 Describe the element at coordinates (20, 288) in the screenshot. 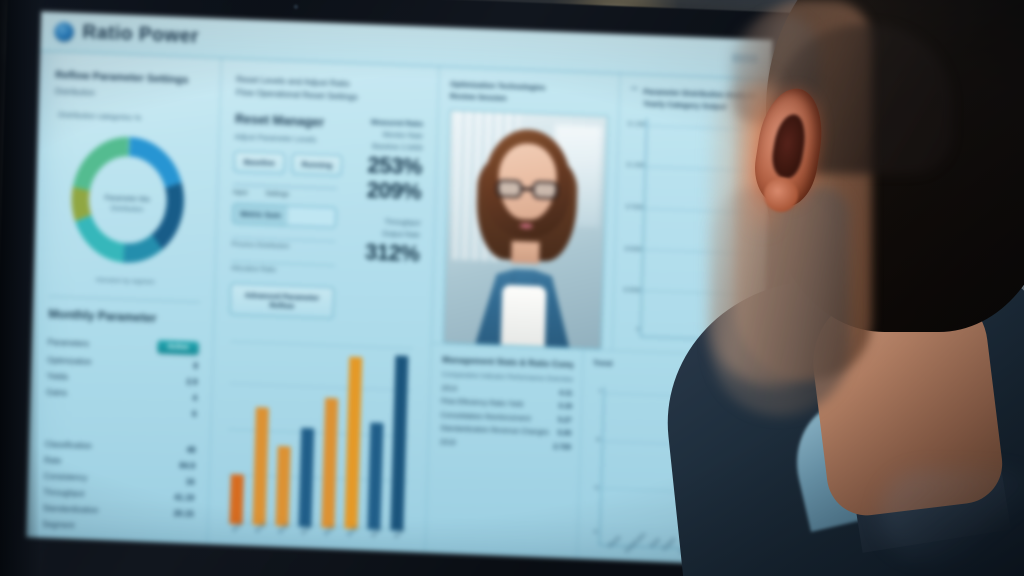

I see `left-edge-falloff` at that location.